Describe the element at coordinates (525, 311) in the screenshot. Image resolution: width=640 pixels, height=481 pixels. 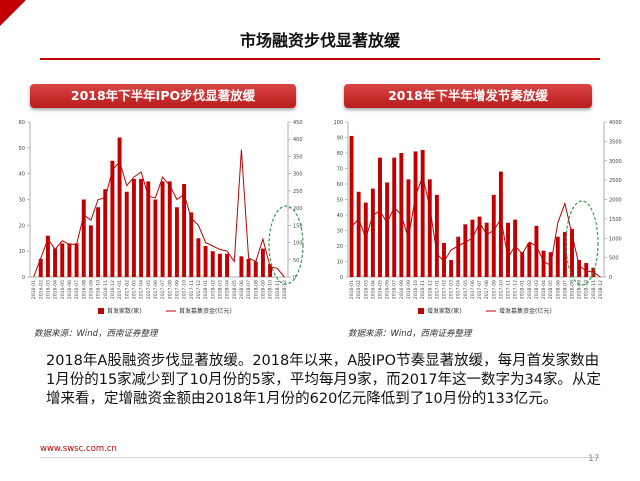
I see `legend-line-label: 增发募集资金(亿元)` at that location.